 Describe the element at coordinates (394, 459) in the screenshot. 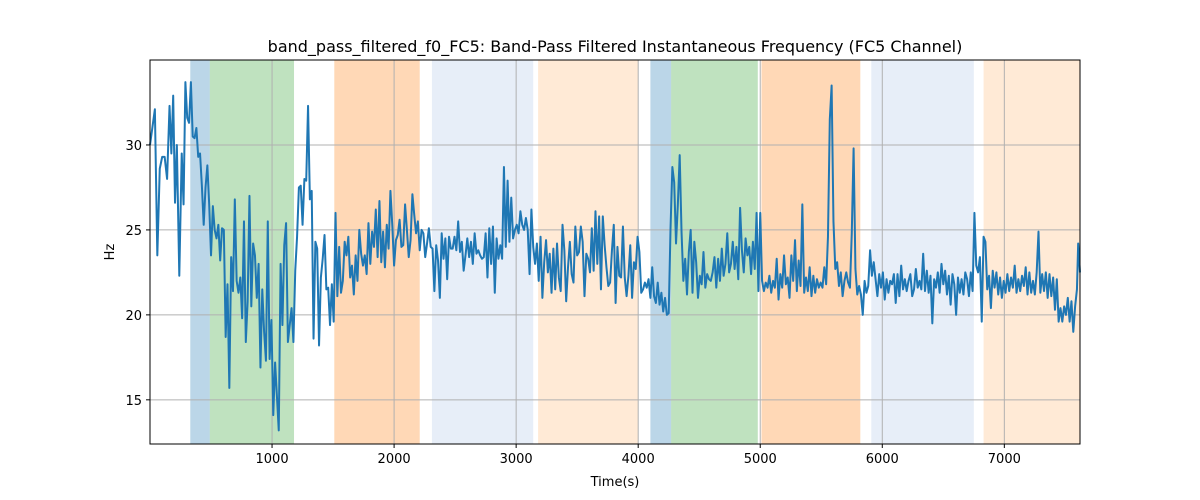

I see `x-tick-label: 2000` at that location.